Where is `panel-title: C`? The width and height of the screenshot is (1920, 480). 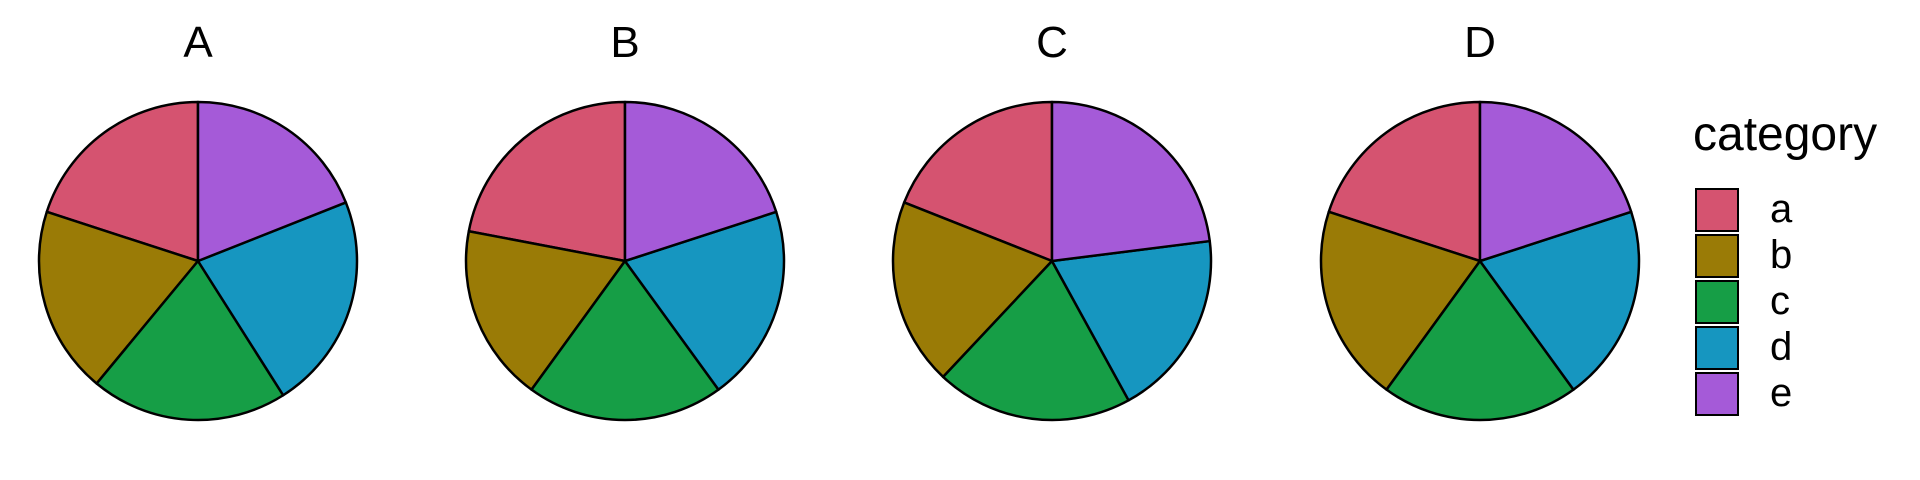 panel-title: C is located at coordinates (1052, 42).